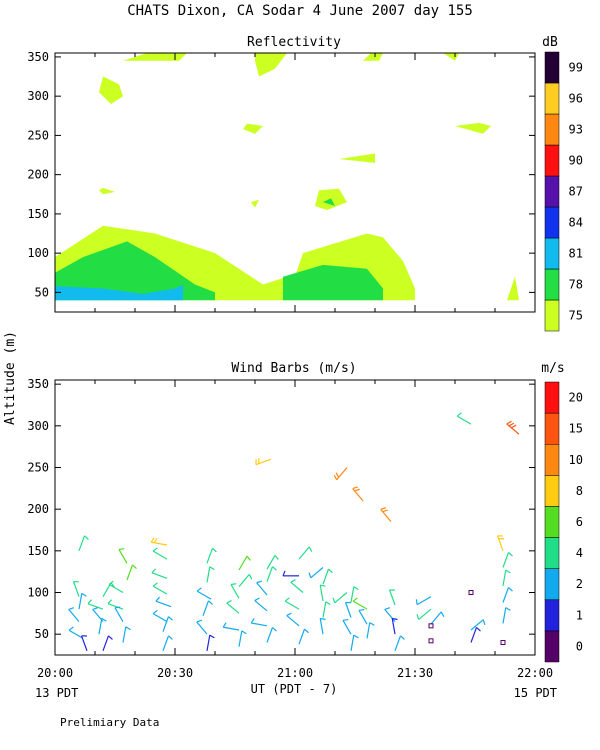  I want to click on colorbar-label: 10, so click(576, 460).